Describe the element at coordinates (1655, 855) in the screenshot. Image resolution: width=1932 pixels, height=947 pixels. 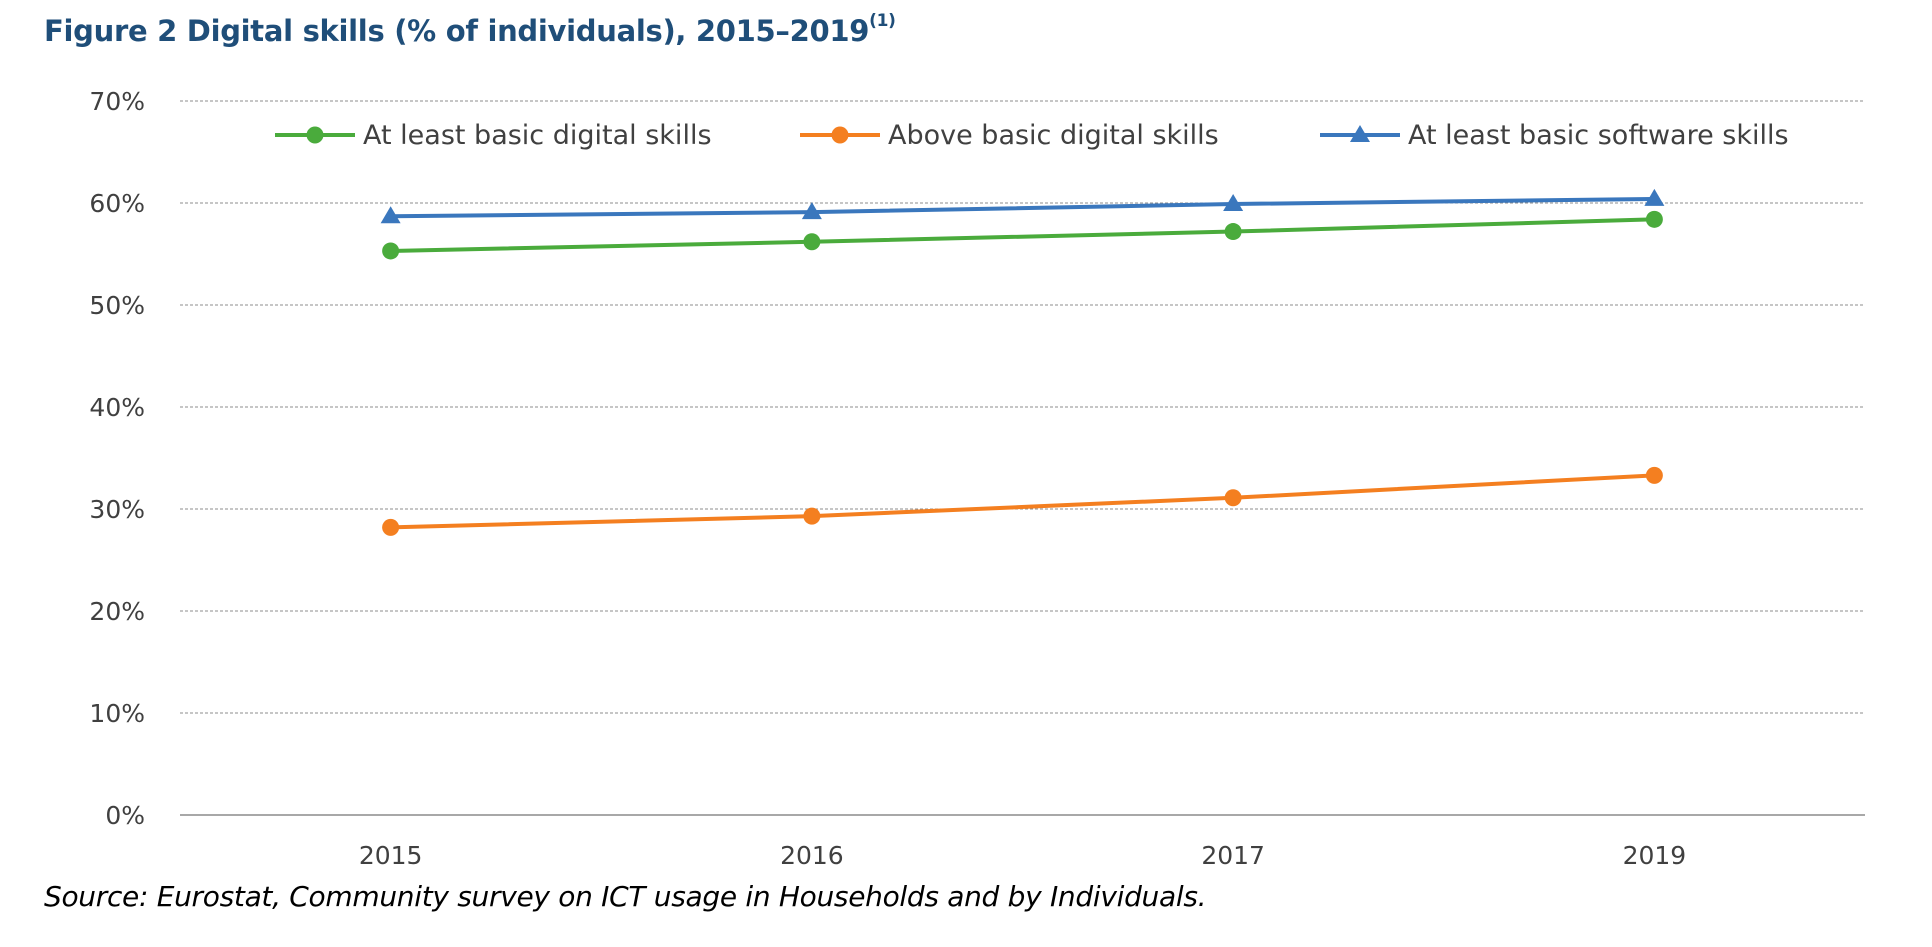
I see `x-tick-label: 2019` at that location.